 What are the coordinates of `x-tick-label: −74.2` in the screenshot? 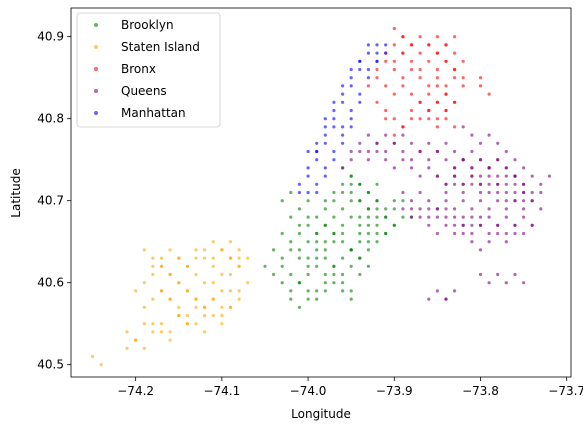 It's located at (135, 391).